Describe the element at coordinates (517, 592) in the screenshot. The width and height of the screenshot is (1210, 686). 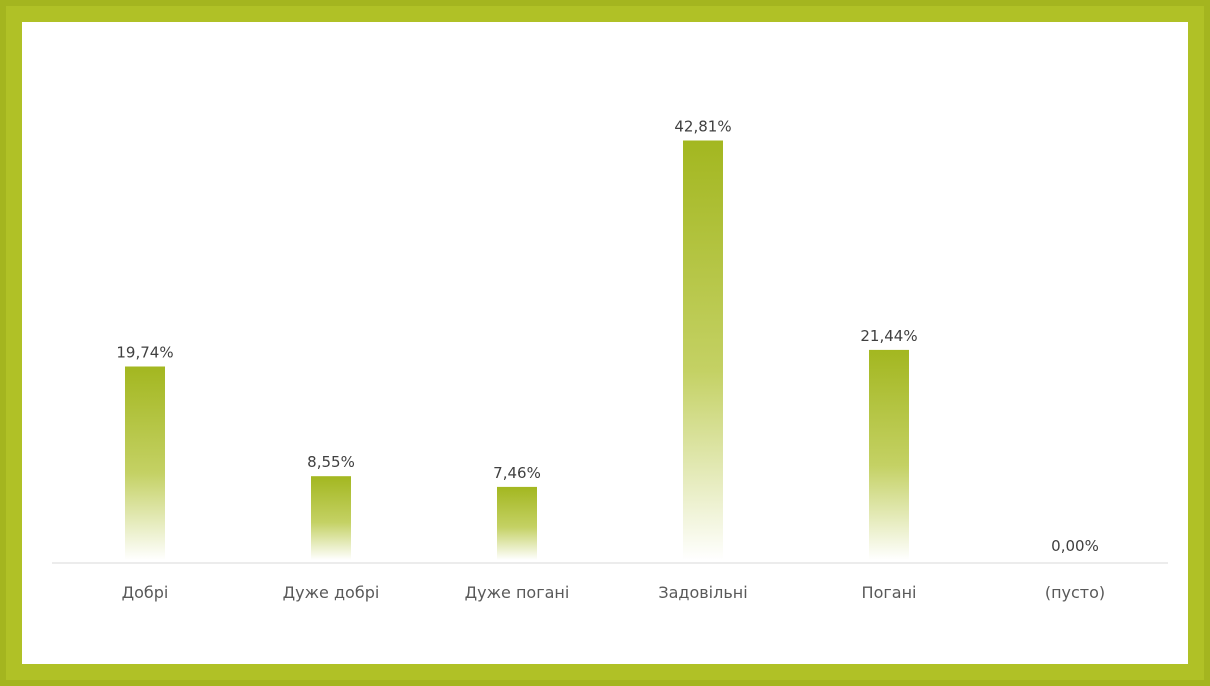
I see `category-label-2: Дуже погані` at that location.